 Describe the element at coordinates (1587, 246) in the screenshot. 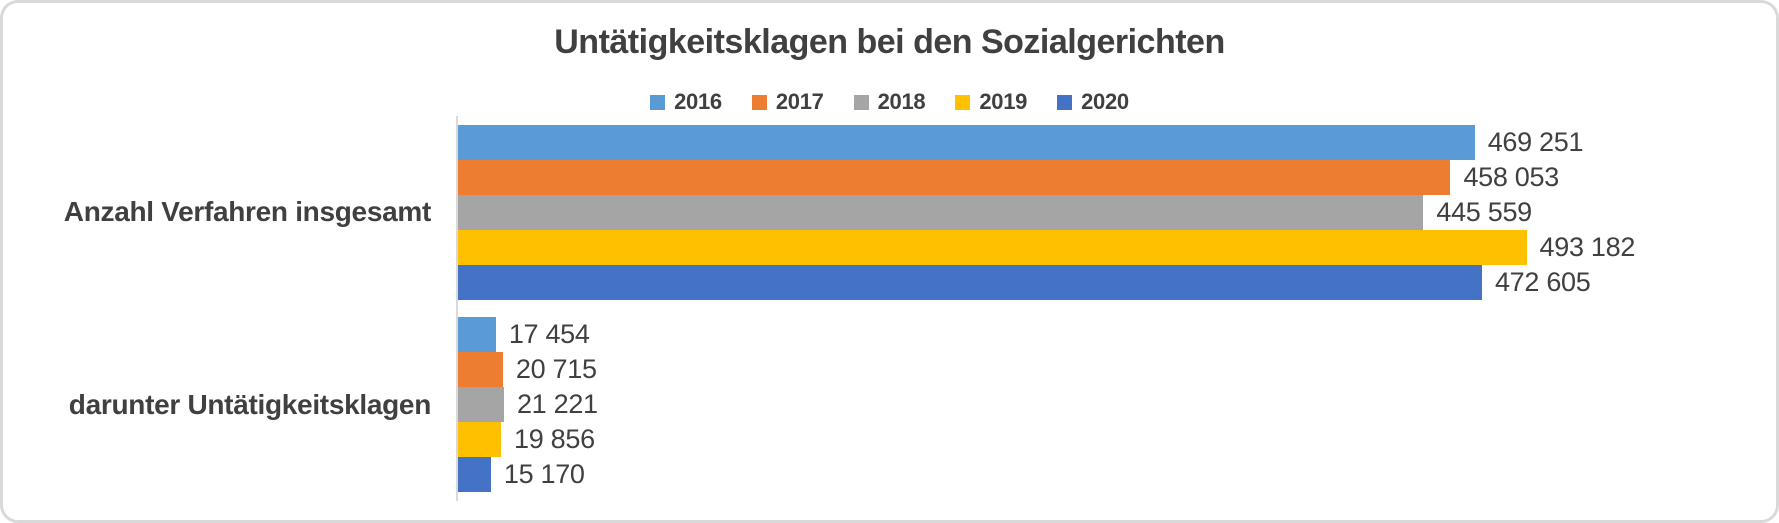

I see `bar-value-label: 493 182` at that location.